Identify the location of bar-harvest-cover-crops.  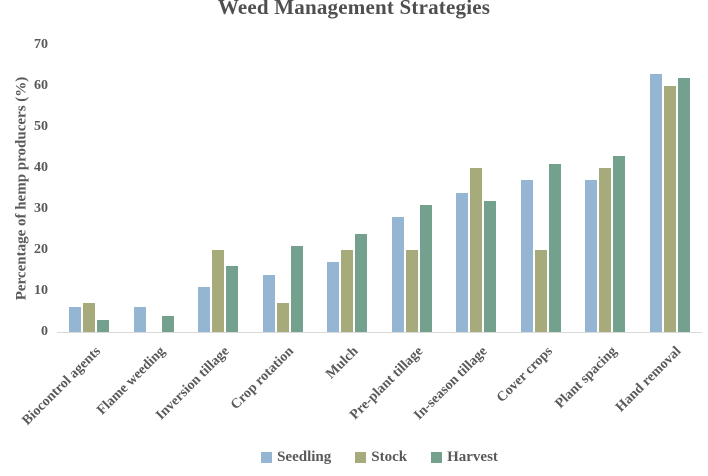
(554, 247).